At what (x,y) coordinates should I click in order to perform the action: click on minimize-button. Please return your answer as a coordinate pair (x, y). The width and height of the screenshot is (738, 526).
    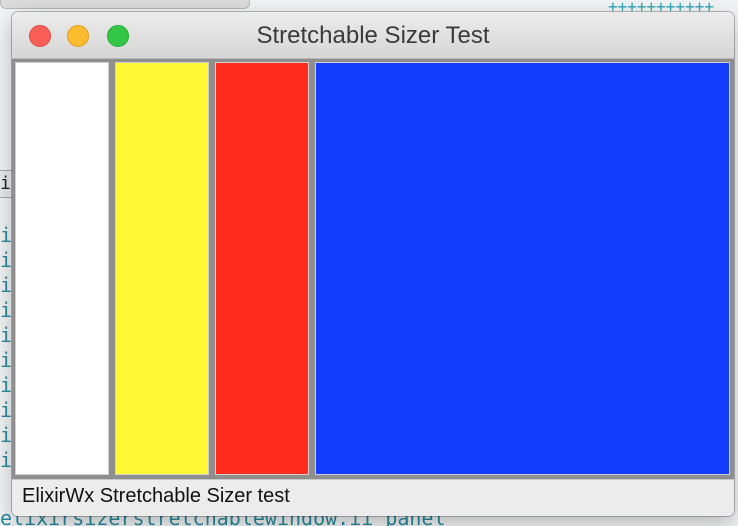
    Looking at the image, I should click on (78, 36).